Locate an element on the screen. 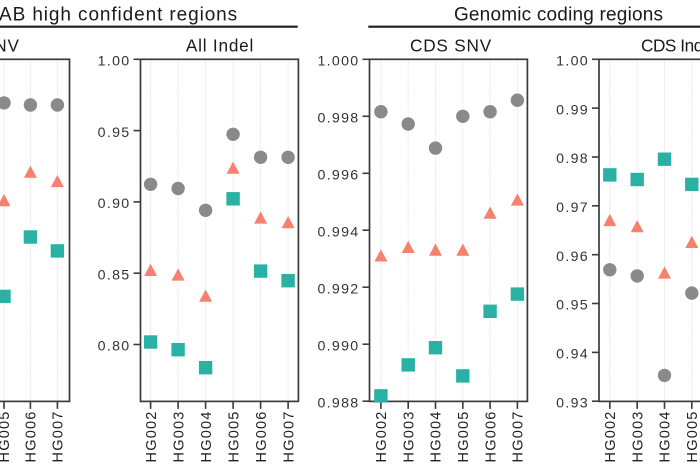 This screenshot has height=470, width=700. svg-text: 0.93 is located at coordinates (572, 403).